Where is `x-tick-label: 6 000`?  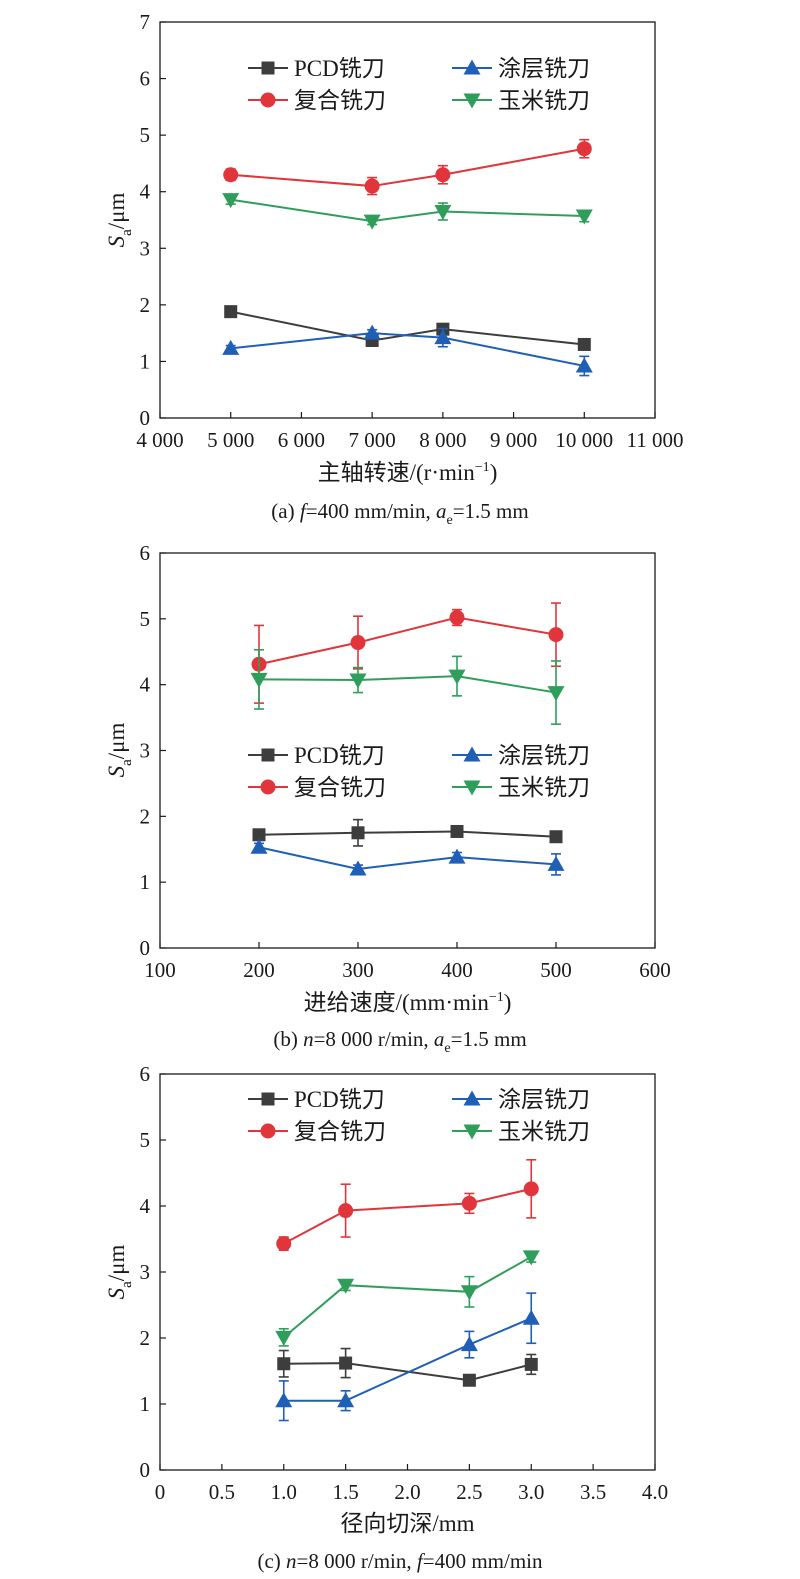 x-tick-label: 6 000 is located at coordinates (301, 440).